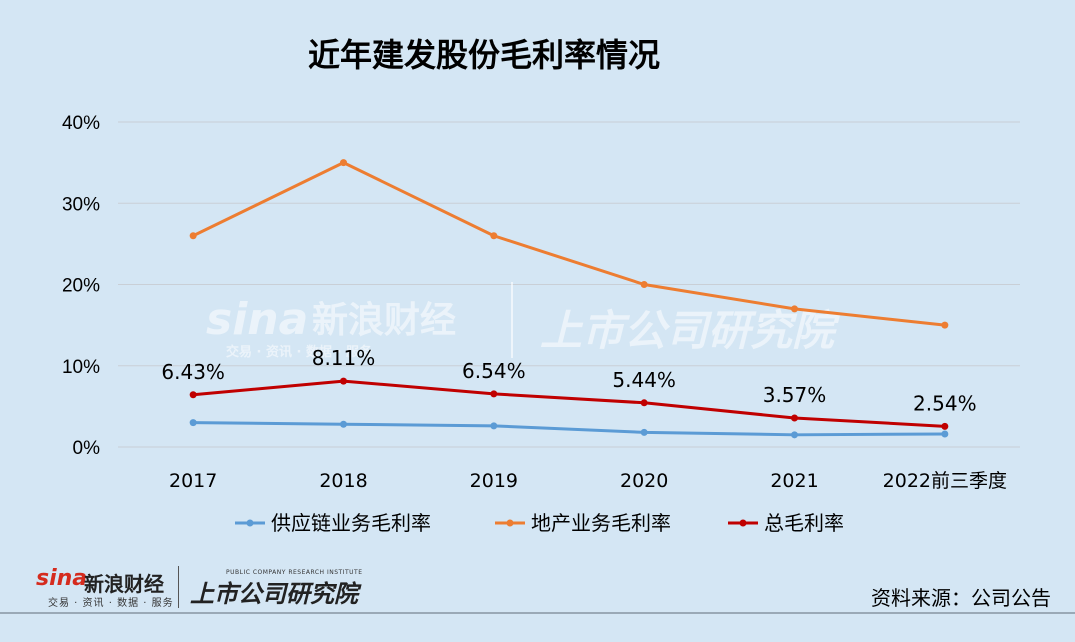 The height and width of the screenshot is (642, 1075). What do you see at coordinates (62, 578) in the screenshot?
I see `sina-logo: sina` at bounding box center [62, 578].